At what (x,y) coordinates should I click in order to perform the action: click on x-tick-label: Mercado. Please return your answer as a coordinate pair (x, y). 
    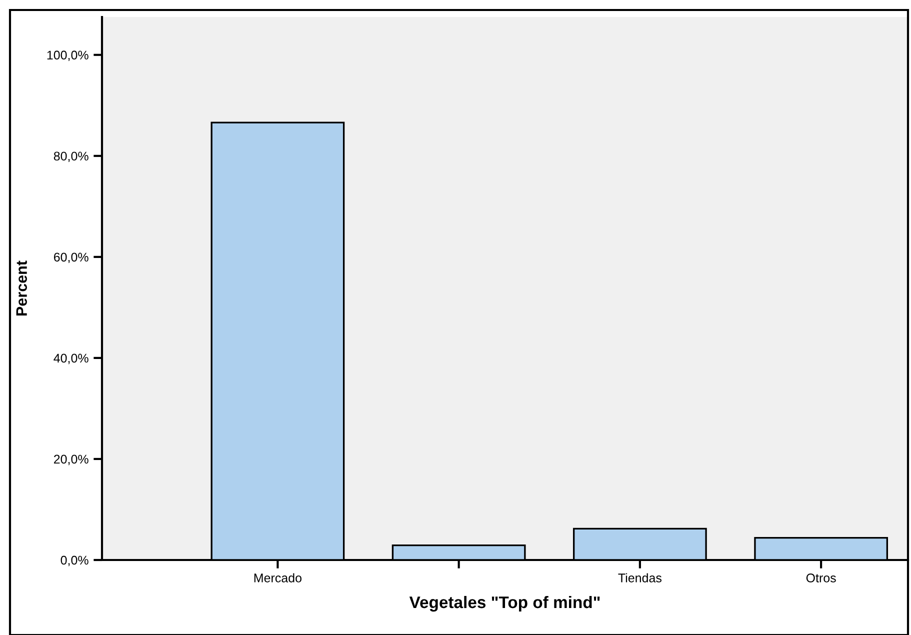
    Looking at the image, I should click on (278, 577).